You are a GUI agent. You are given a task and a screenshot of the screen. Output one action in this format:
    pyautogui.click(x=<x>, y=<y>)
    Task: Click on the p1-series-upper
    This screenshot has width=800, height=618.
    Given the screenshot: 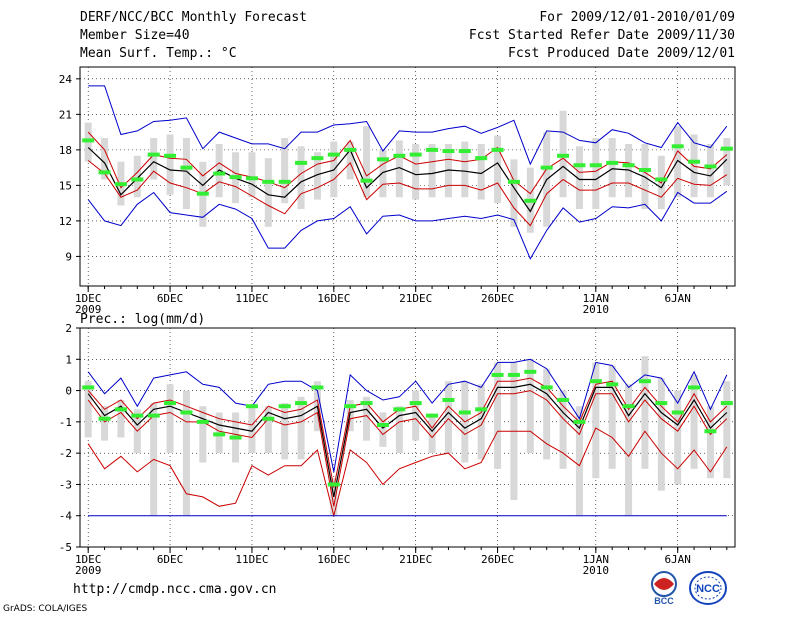 What is the action you would take?
    pyautogui.click(x=407, y=163)
    